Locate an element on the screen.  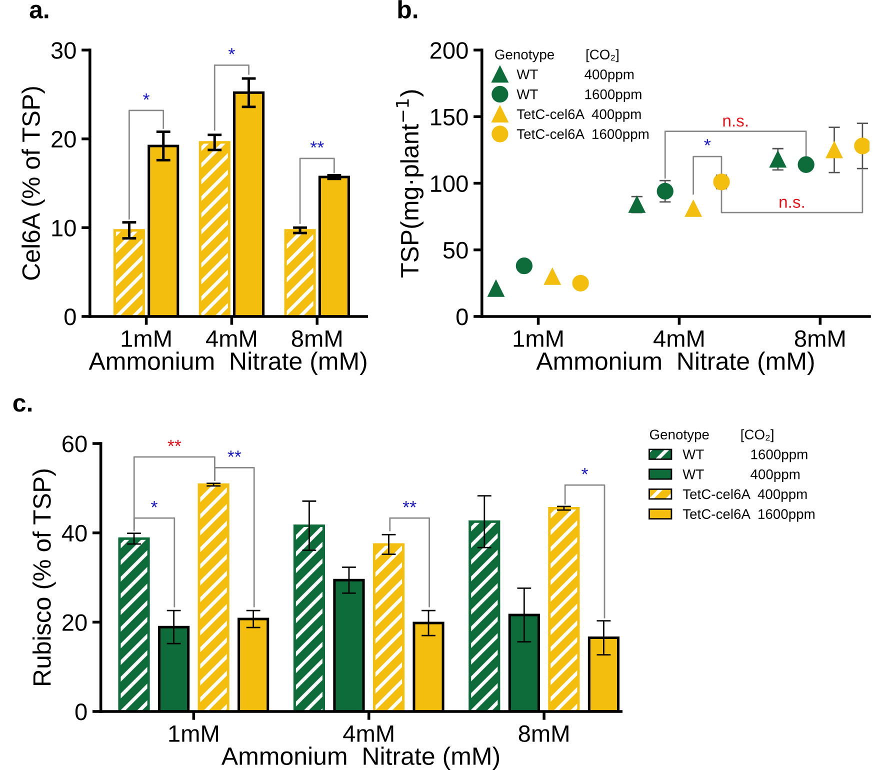
y-axis-title: TSP(mg·plant$^{−1}$) is located at coordinates (410, 184).